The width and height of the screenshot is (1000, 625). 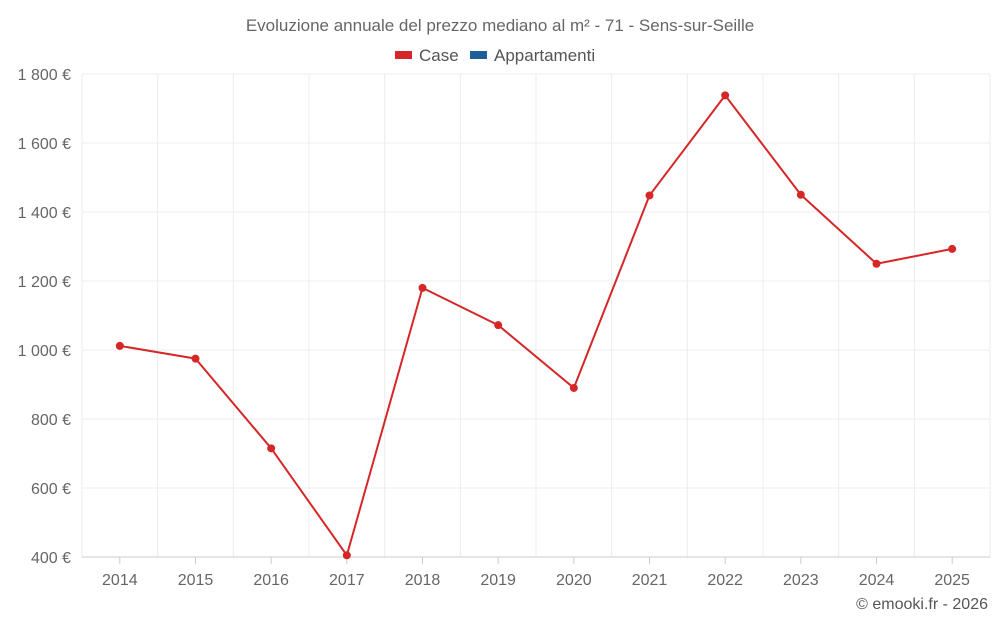 What do you see at coordinates (544, 55) in the screenshot?
I see `legend-label-appartamenti: Appartamenti` at bounding box center [544, 55].